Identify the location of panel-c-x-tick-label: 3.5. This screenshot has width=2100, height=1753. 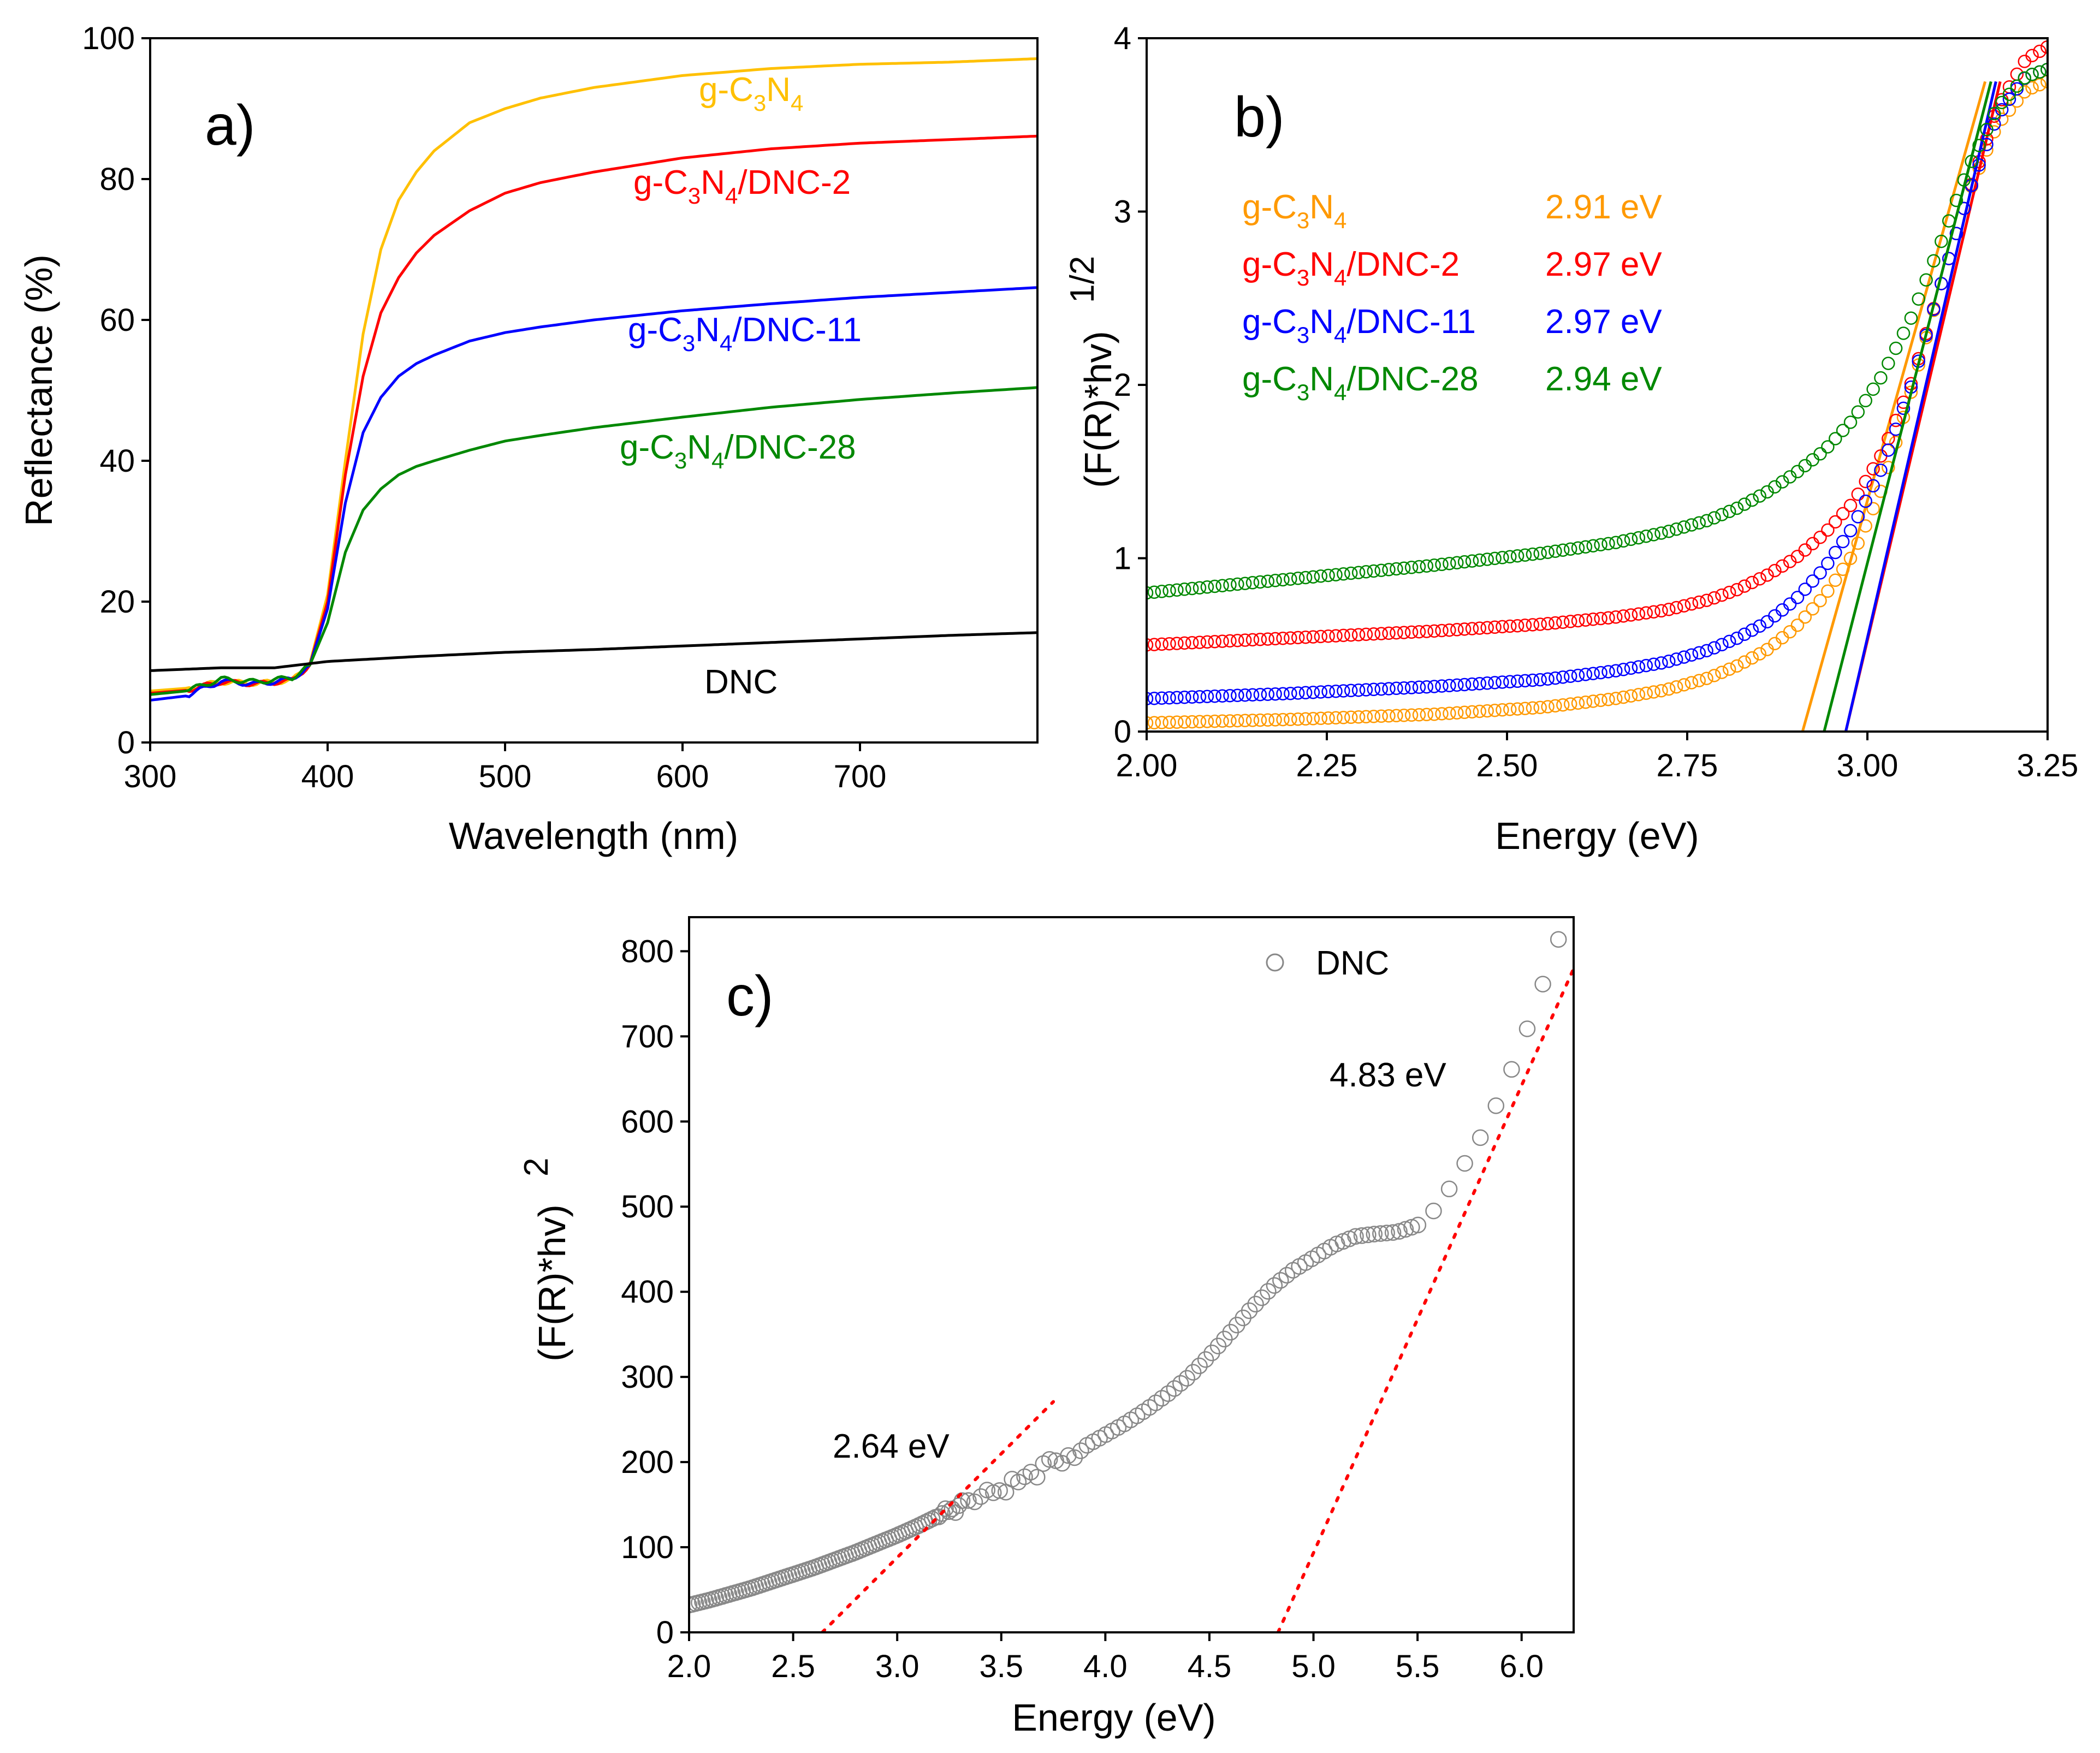
(1001, 1667).